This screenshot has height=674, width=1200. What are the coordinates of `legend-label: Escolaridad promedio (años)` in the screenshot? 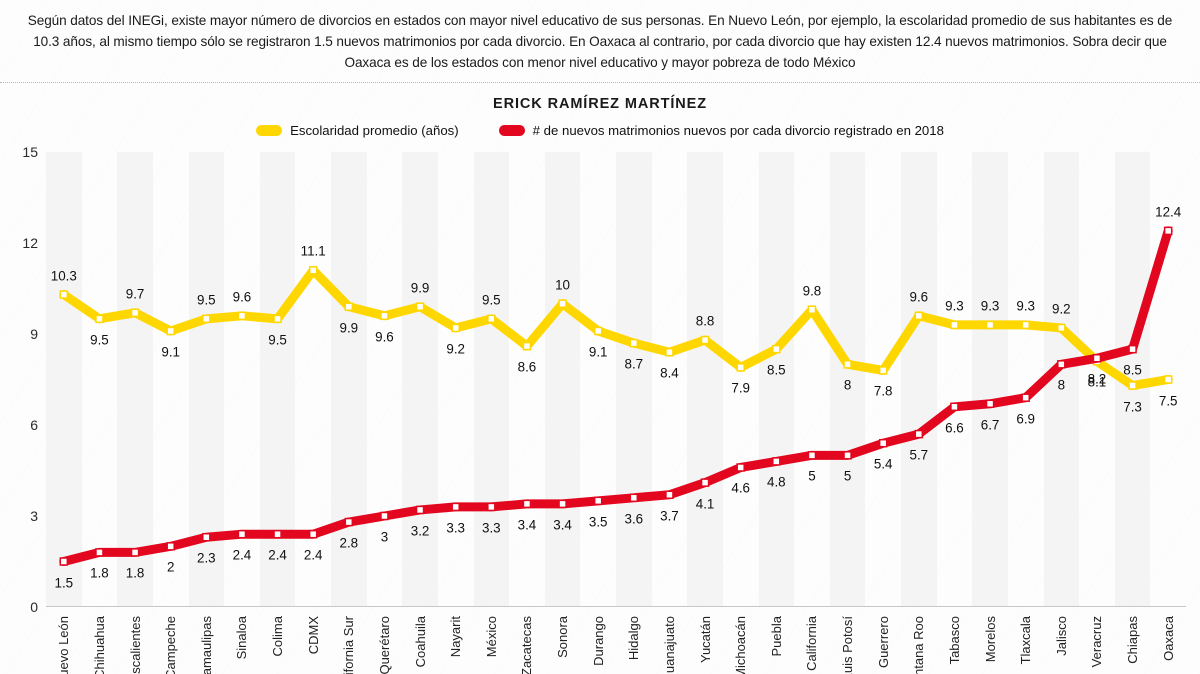 It's located at (374, 130).